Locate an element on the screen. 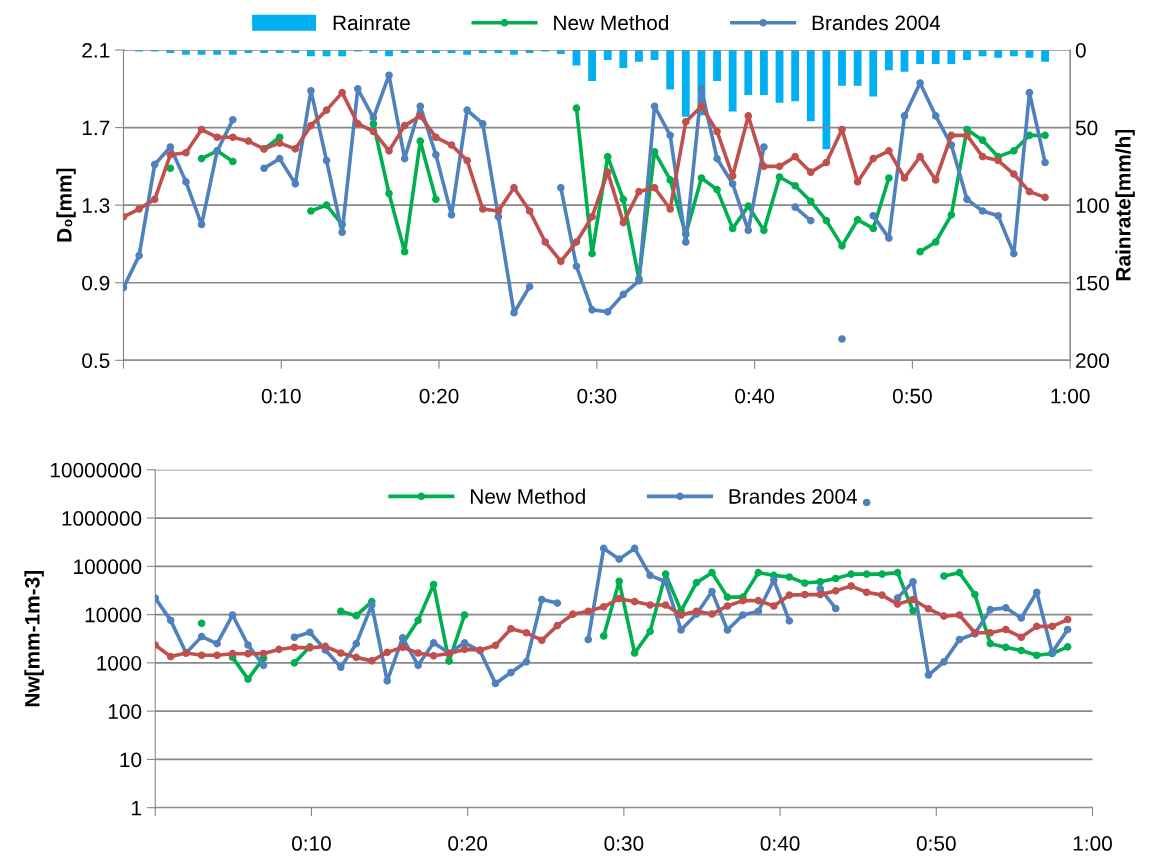 The height and width of the screenshot is (862, 1176). y2-tick-label: 150 is located at coordinates (1092, 283).